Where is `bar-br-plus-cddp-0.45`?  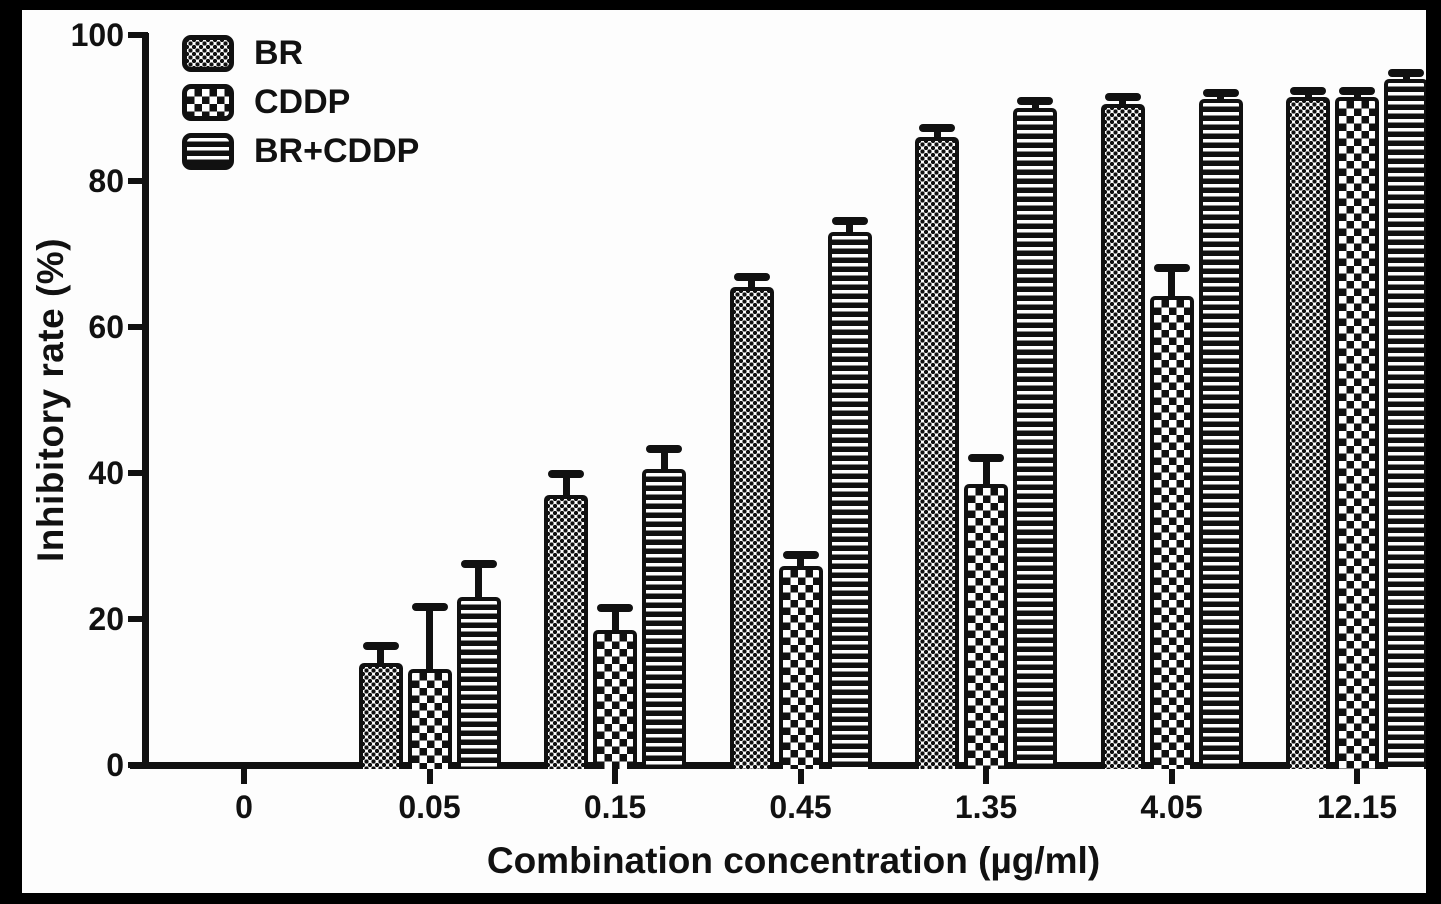 bar-br-plus-cddp-0.45 is located at coordinates (849, 500).